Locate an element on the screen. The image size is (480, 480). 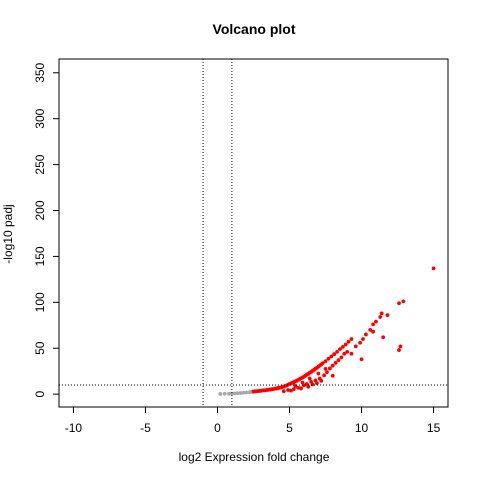
x-tick-label: 10 is located at coordinates (362, 428).